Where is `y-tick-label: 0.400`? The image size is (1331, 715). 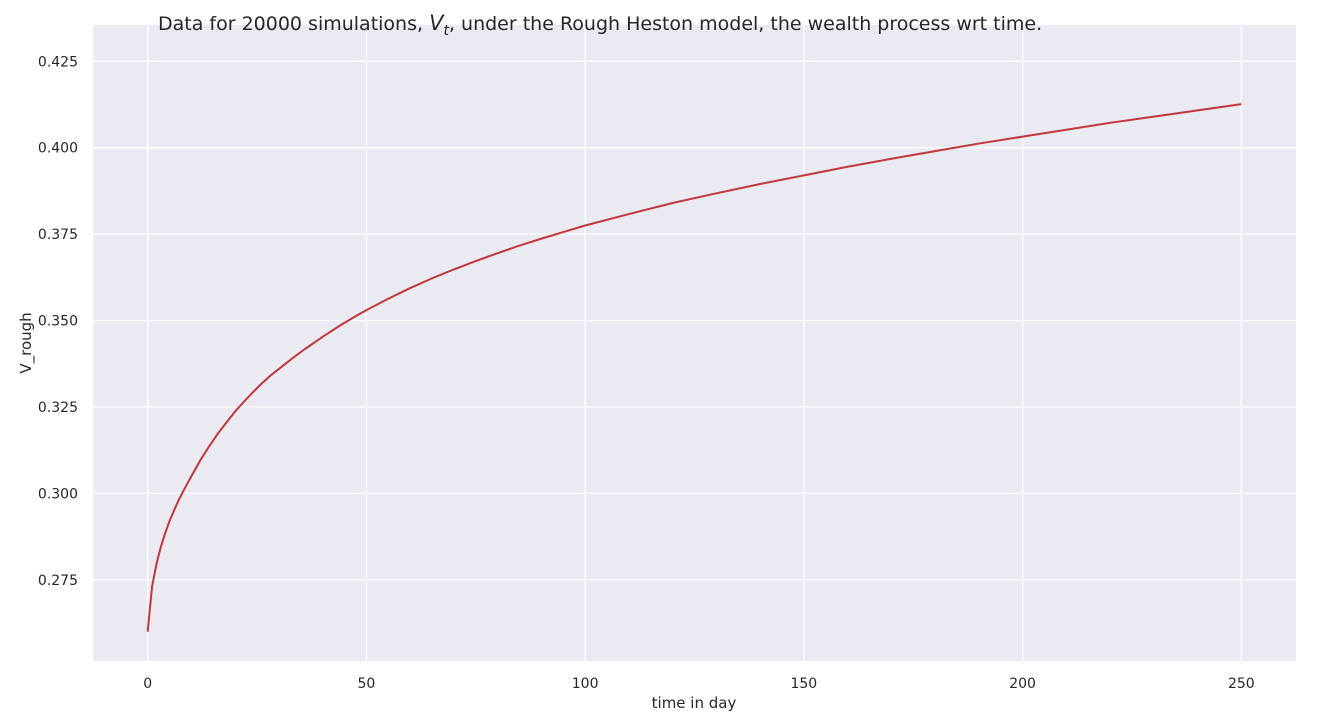 y-tick-label: 0.400 is located at coordinates (58, 149).